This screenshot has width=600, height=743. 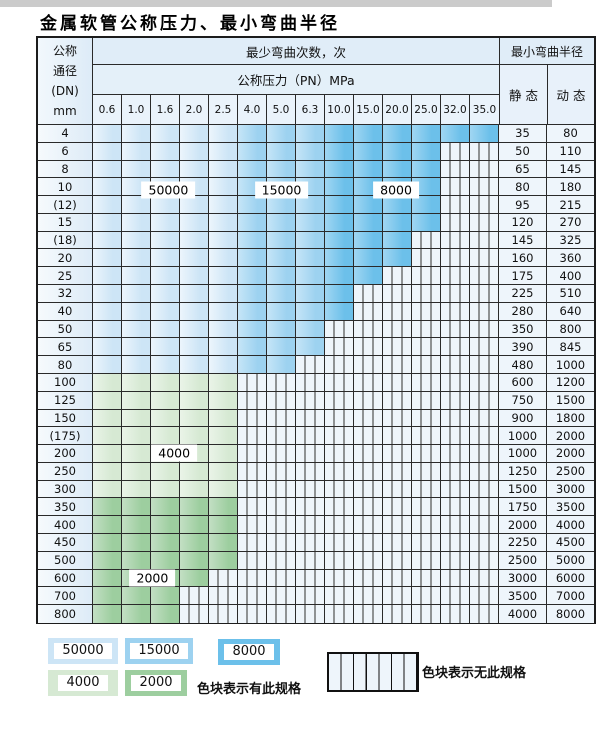 I want to click on dynamic-radius-cell: 8000, so click(x=570, y=614).